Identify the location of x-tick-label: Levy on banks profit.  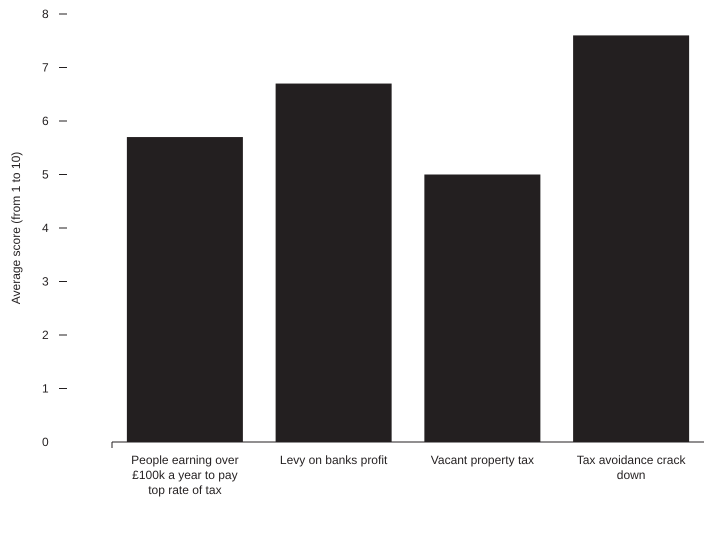
(334, 460).